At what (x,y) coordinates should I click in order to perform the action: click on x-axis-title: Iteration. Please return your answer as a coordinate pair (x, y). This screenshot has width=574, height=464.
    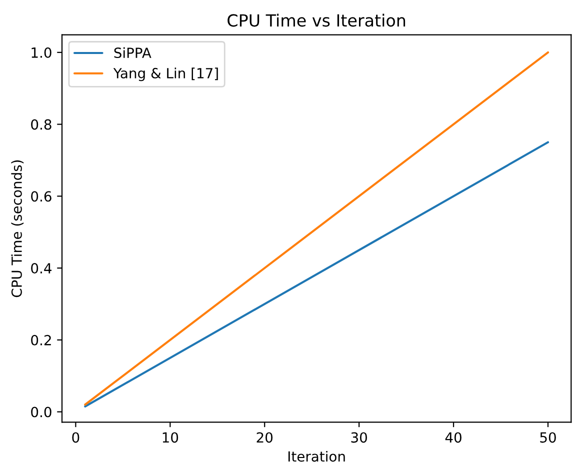
    Looking at the image, I should click on (316, 456).